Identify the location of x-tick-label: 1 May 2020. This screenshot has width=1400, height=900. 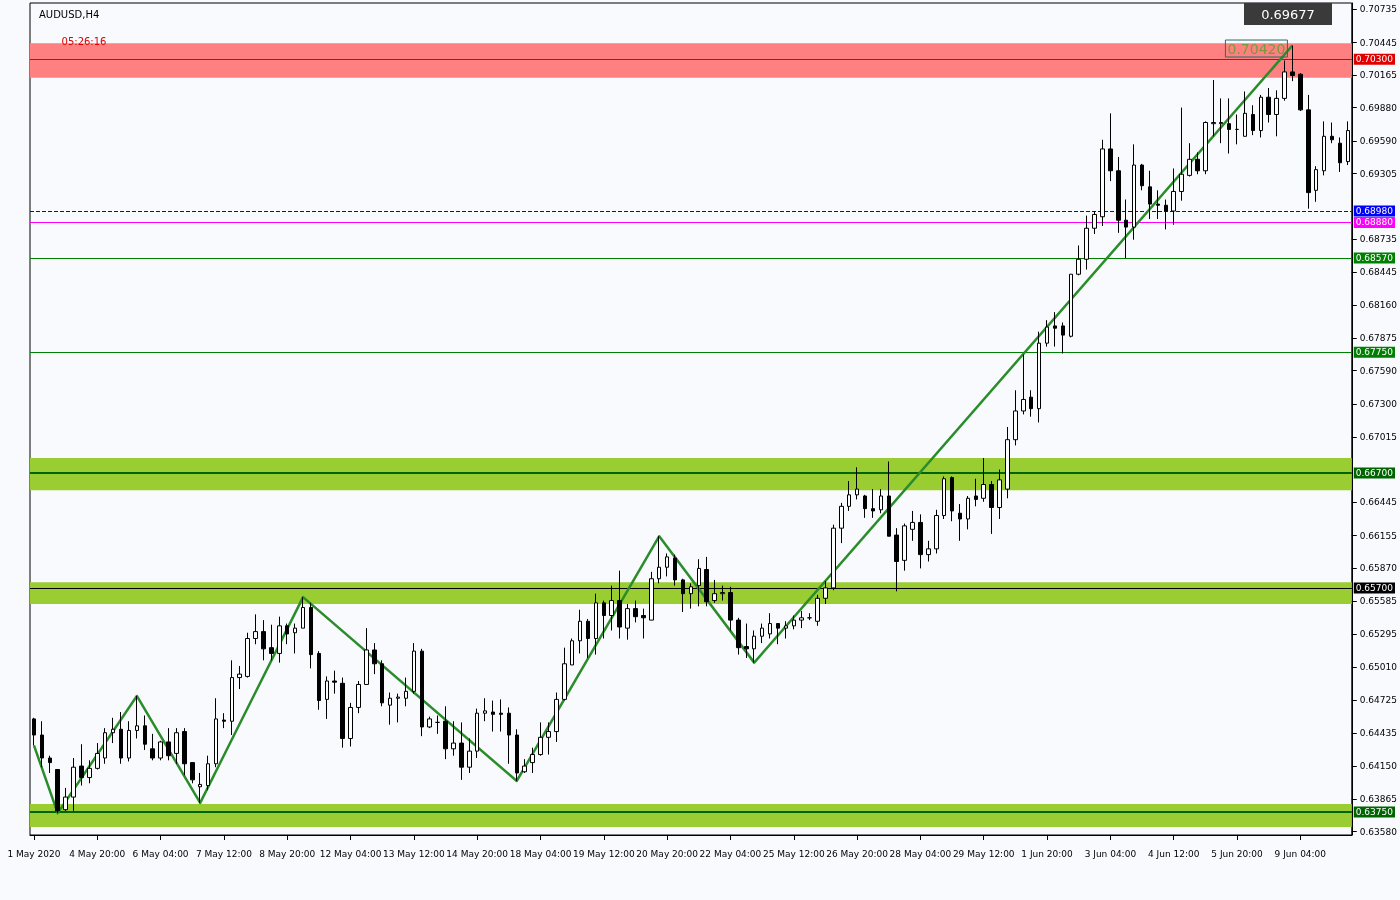
(34, 853).